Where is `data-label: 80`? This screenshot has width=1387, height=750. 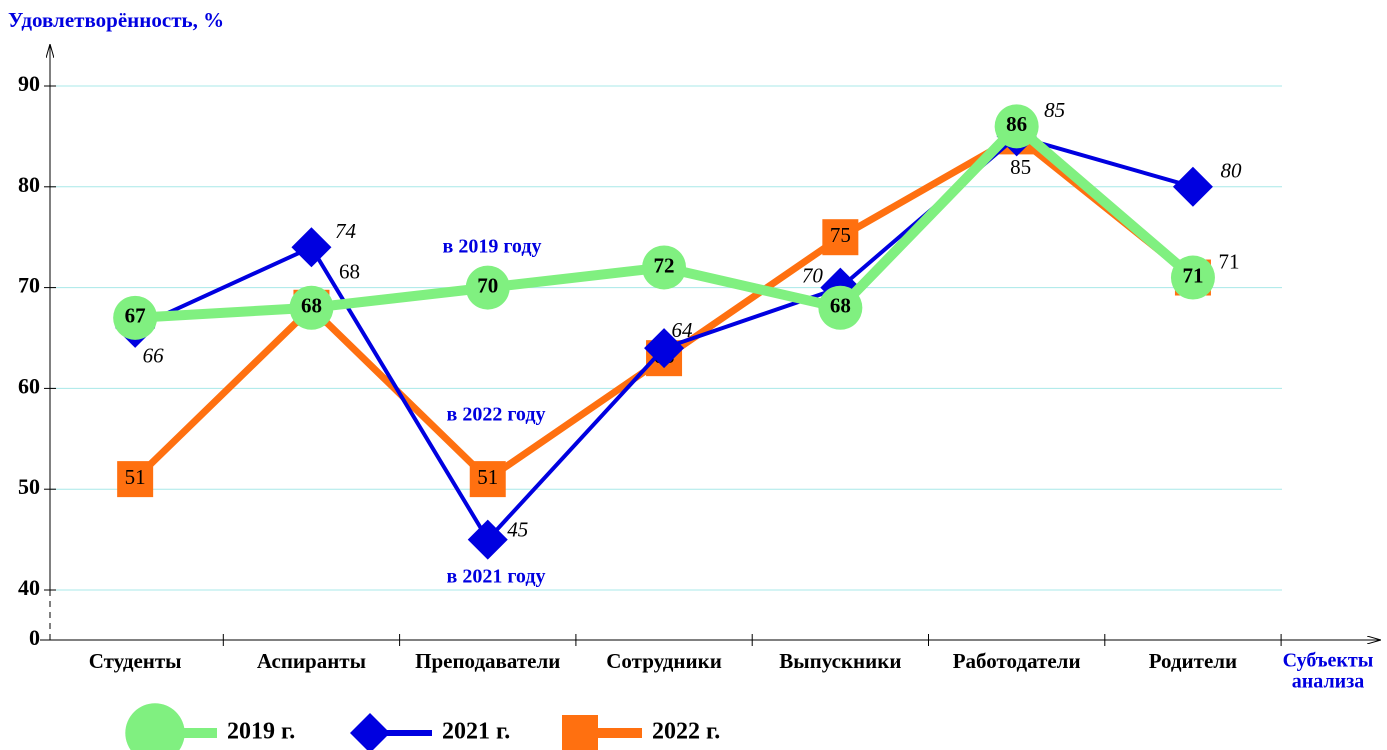
data-label: 80 is located at coordinates (1231, 171).